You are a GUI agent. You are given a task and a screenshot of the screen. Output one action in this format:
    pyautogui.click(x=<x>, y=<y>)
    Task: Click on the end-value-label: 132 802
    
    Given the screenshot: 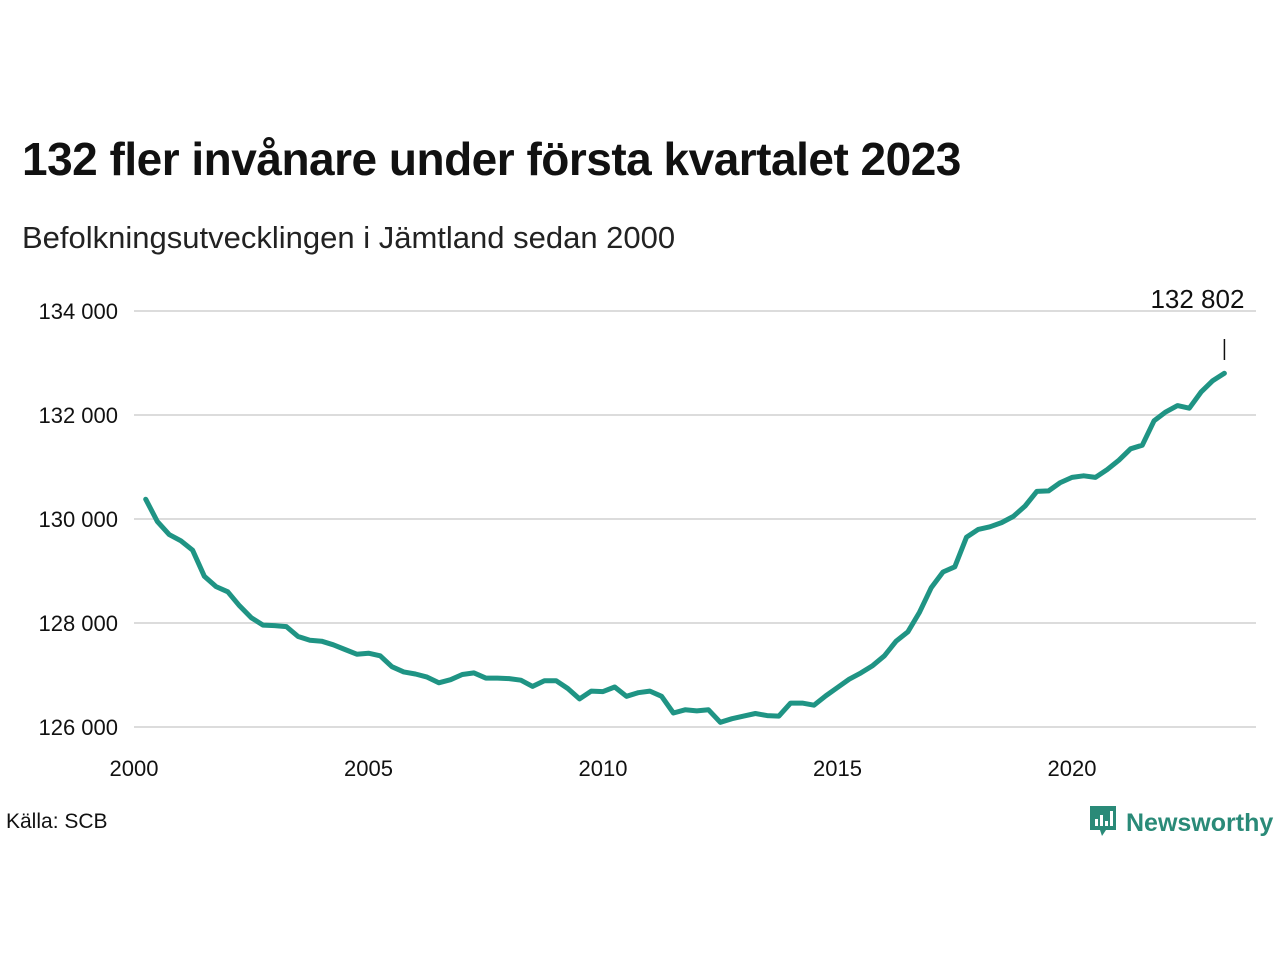 What is the action you would take?
    pyautogui.click(x=1197, y=299)
    